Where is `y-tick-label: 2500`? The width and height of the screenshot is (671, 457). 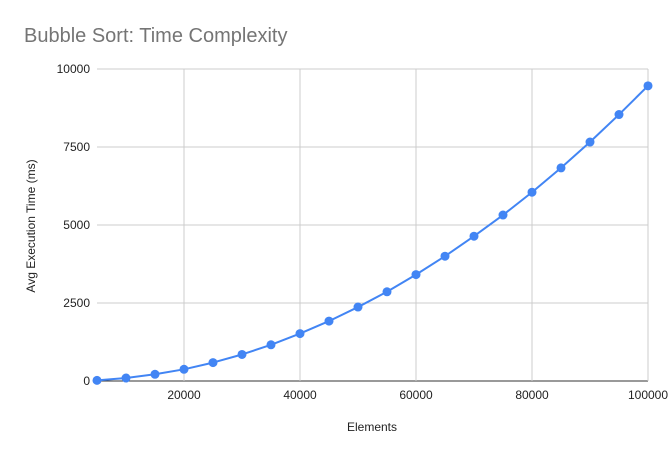 y-tick-label: 2500 is located at coordinates (76, 303).